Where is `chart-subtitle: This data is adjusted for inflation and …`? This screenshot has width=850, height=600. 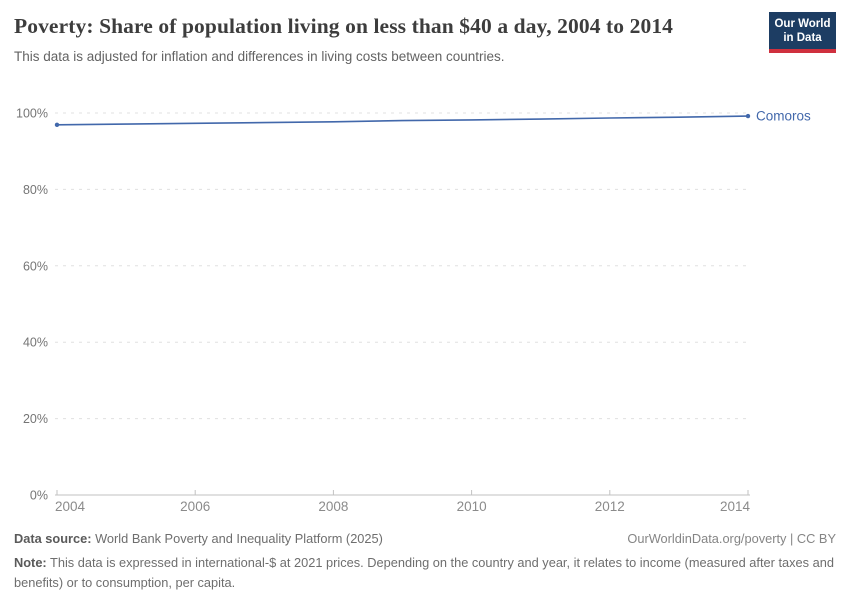 chart-subtitle: This data is adjusted for inflation and … is located at coordinates (259, 56).